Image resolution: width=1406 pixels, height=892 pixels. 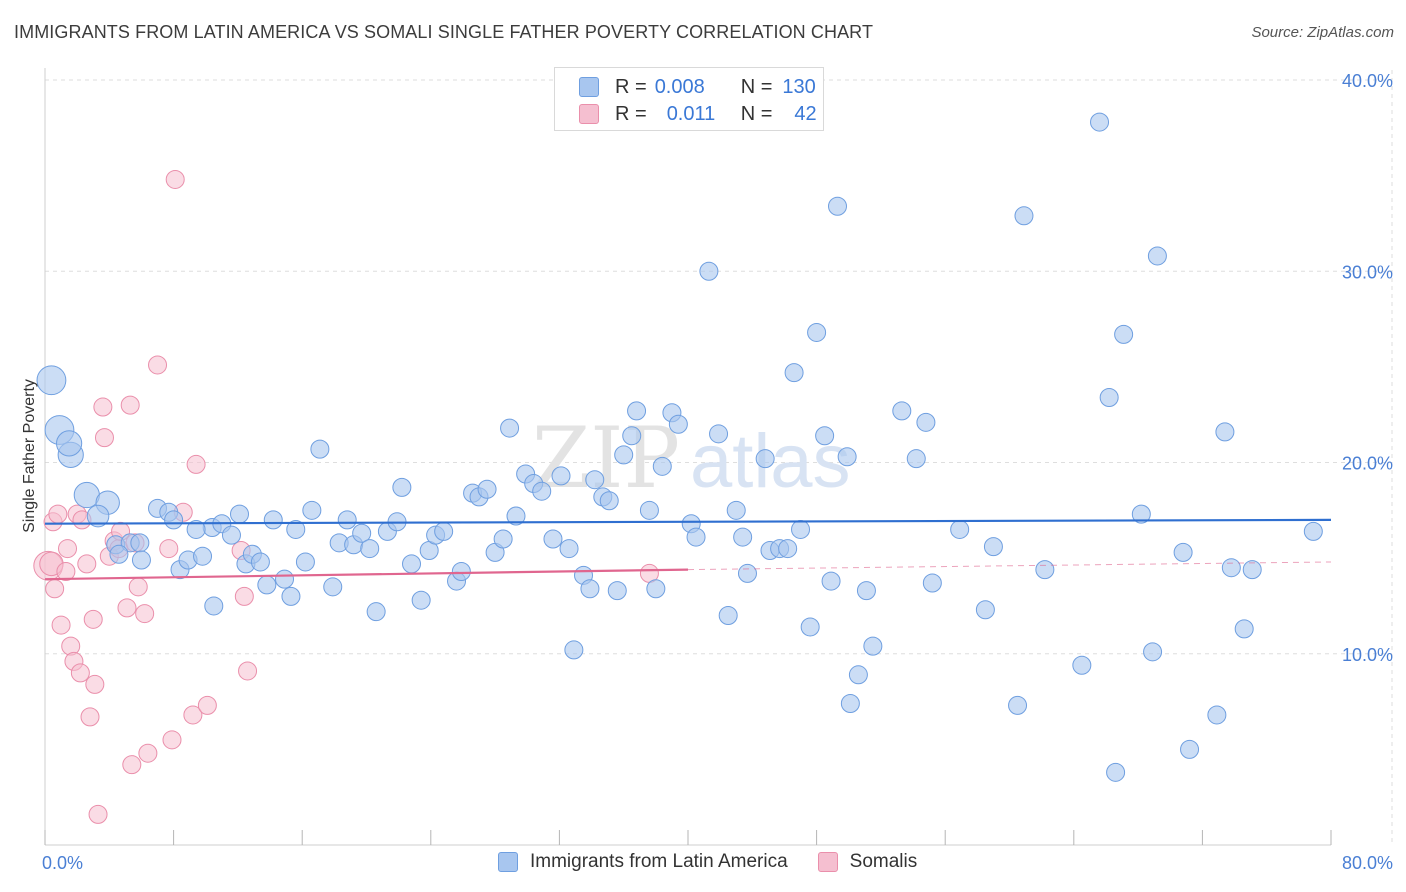 I want to click on y-axis-label: Single Father Poverty, so click(x=29, y=456).